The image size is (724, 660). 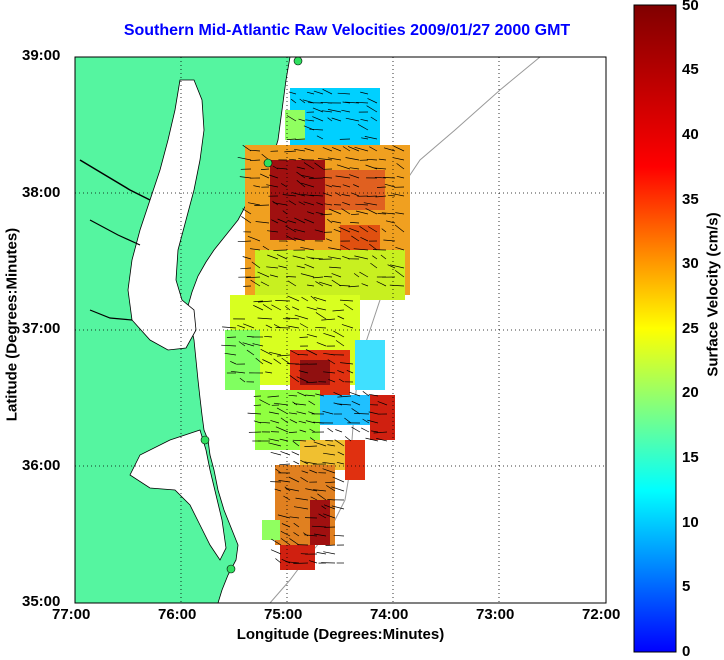 I want to click on colorbar-tick: 50, so click(x=690, y=7).